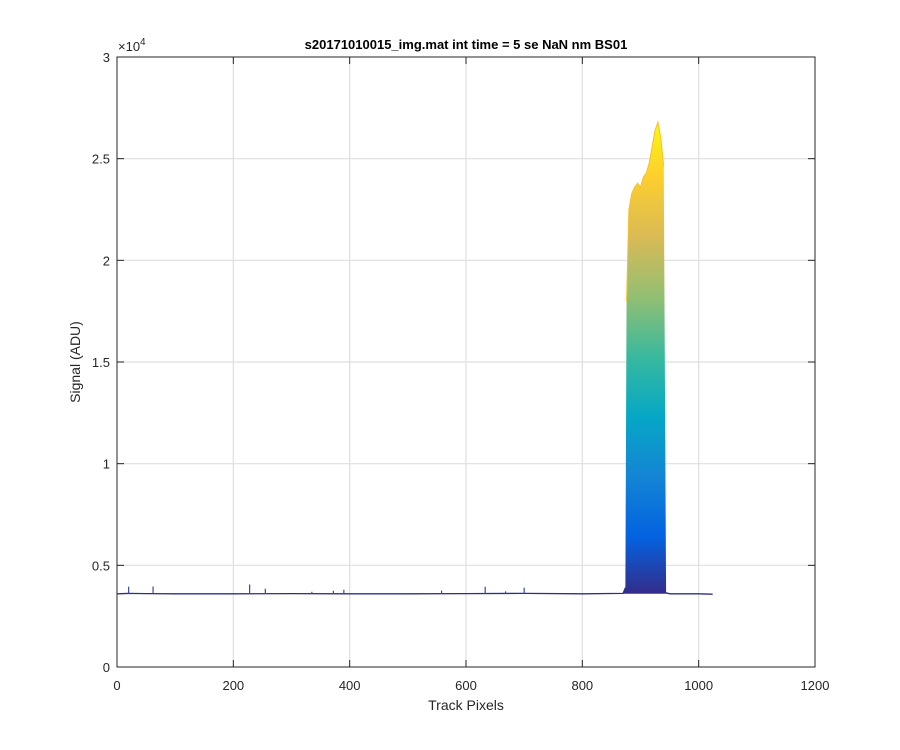  What do you see at coordinates (75, 362) in the screenshot?
I see `y-axis-label: Signal (ADU)` at bounding box center [75, 362].